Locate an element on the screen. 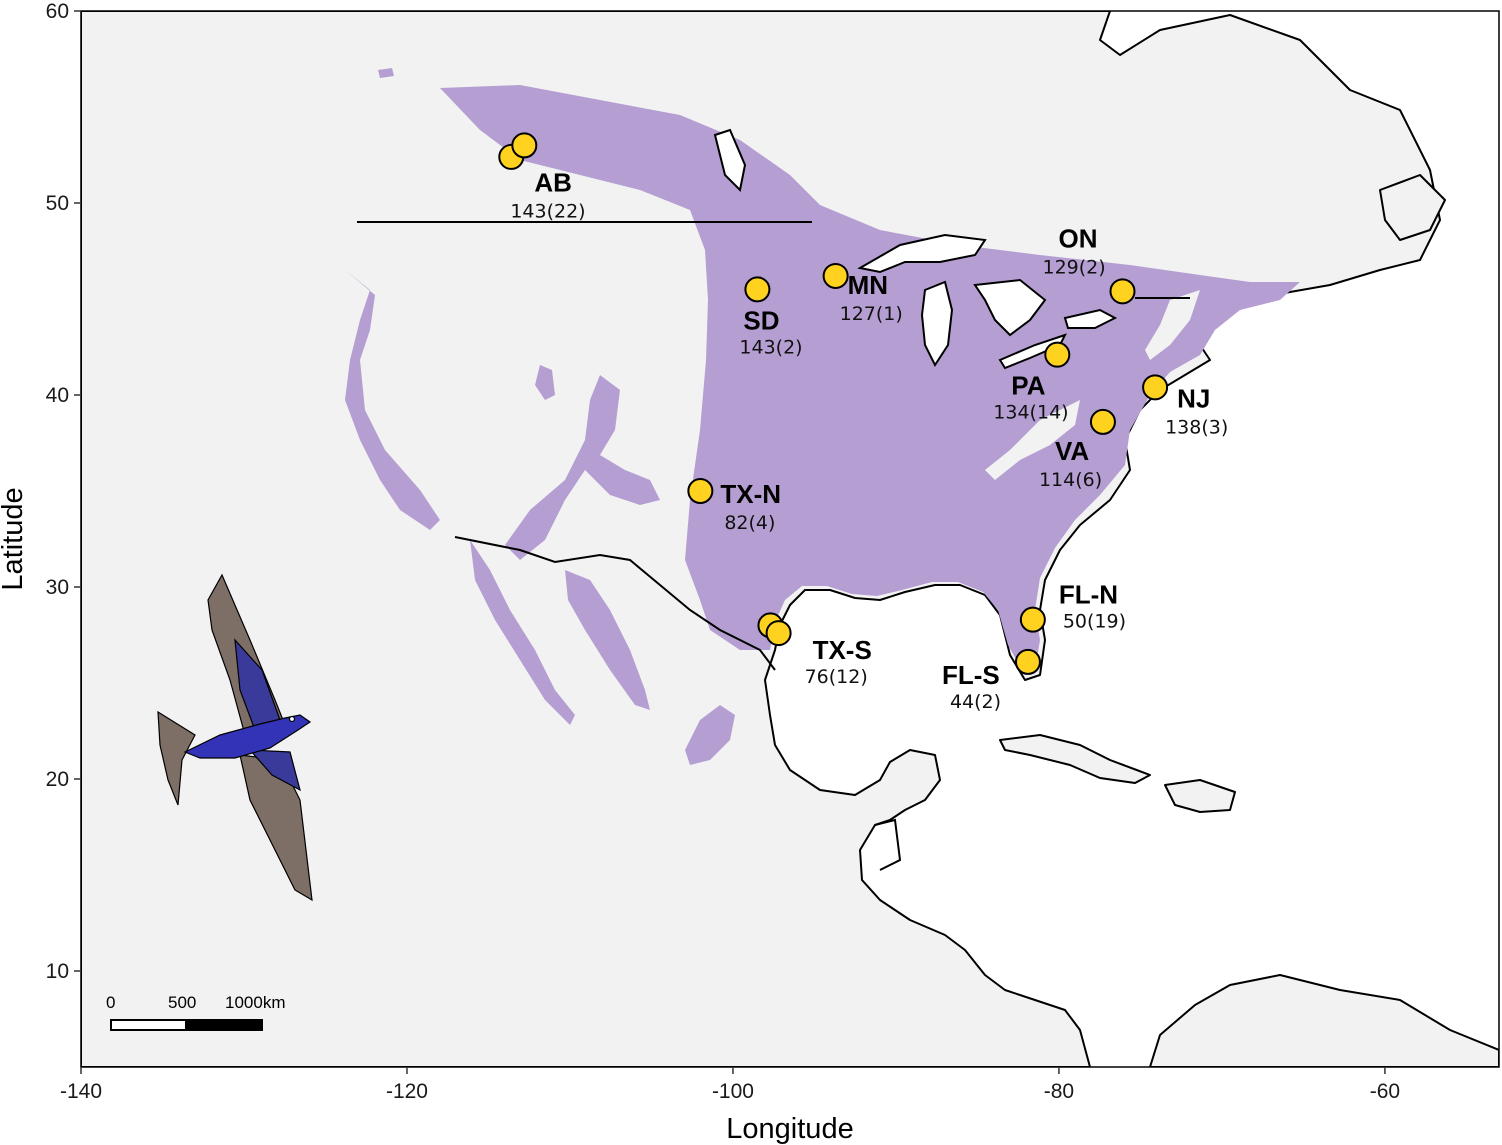 The height and width of the screenshot is (1145, 1502). guatemala-border is located at coordinates (888, 844).